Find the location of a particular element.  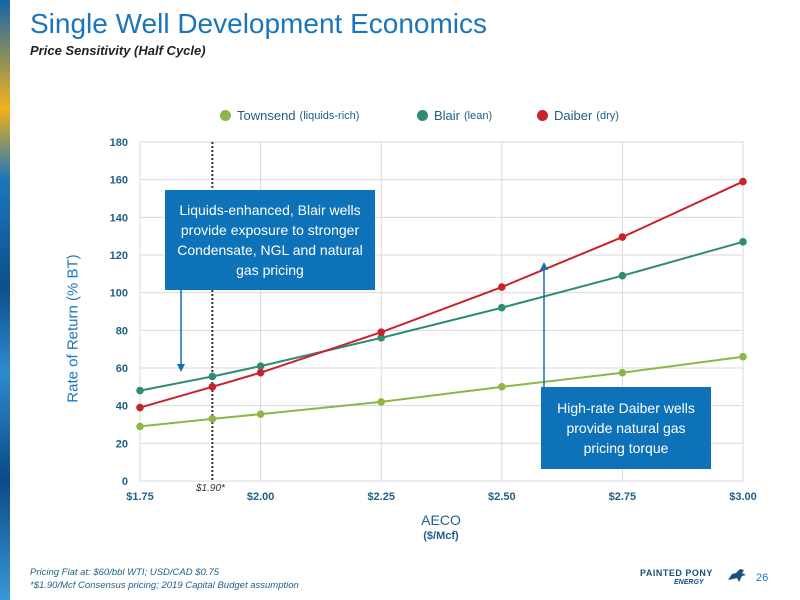

company-logo: PAINTED PONY is located at coordinates (676, 573).